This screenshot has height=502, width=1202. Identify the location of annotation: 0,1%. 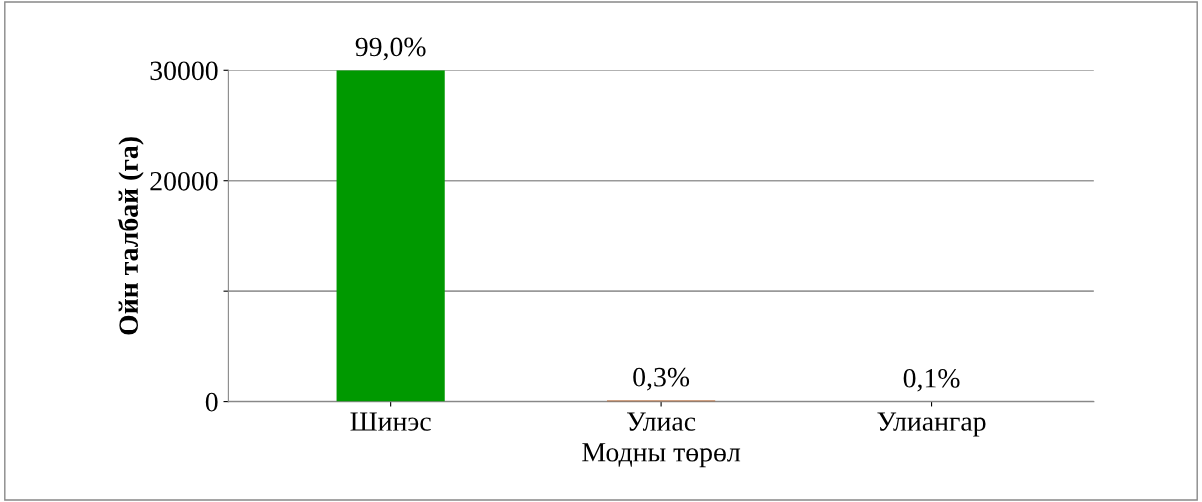
(931, 380).